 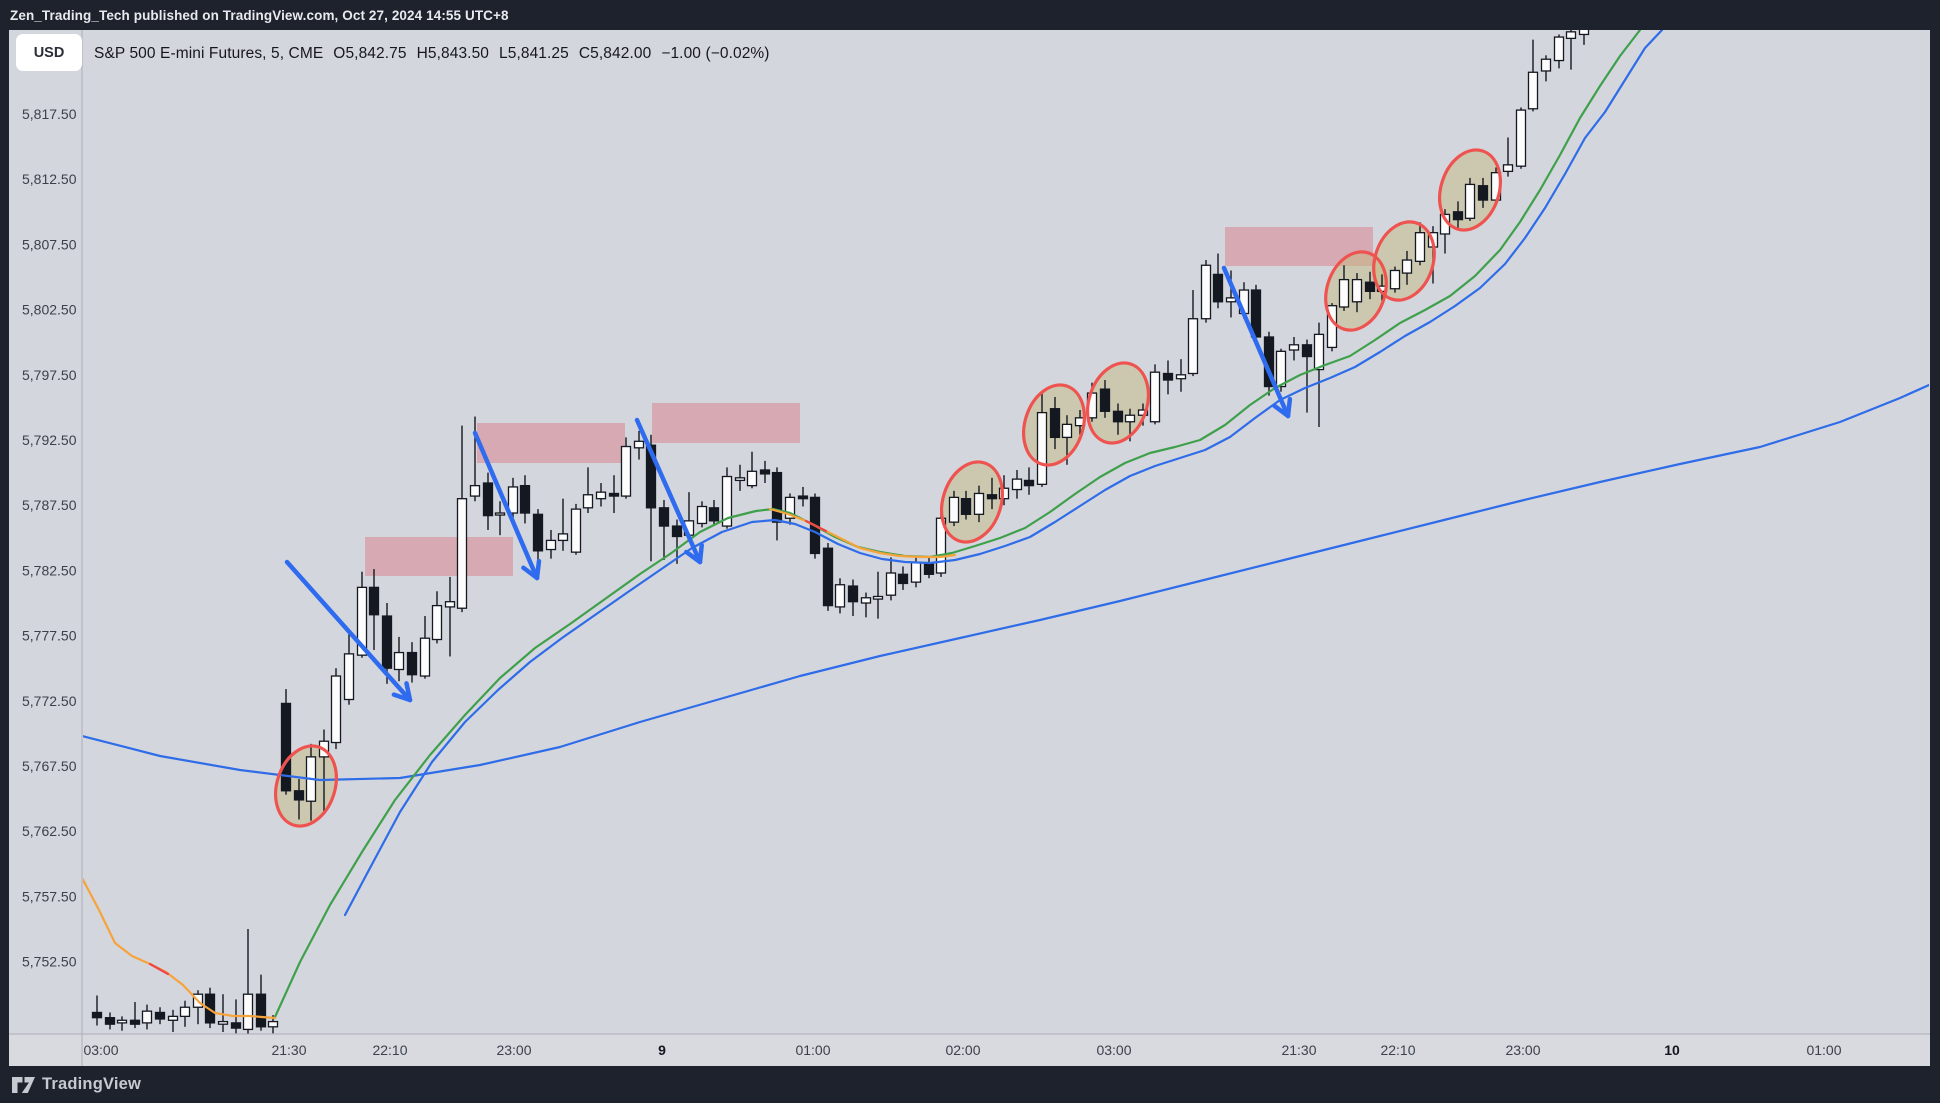 What do you see at coordinates (49, 766) in the screenshot?
I see `price-axis-label: 5,767.50` at bounding box center [49, 766].